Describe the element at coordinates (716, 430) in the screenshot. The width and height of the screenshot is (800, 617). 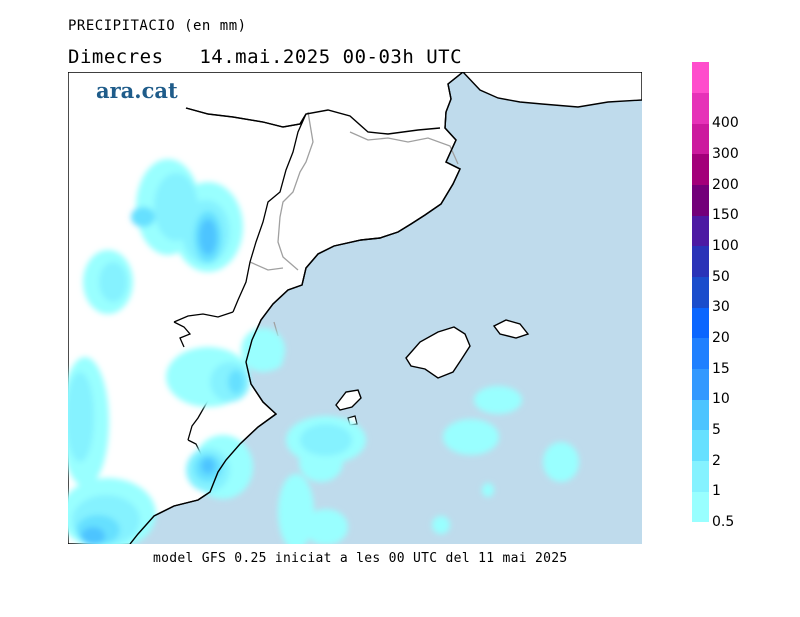
I see `legend-label: 5` at that location.